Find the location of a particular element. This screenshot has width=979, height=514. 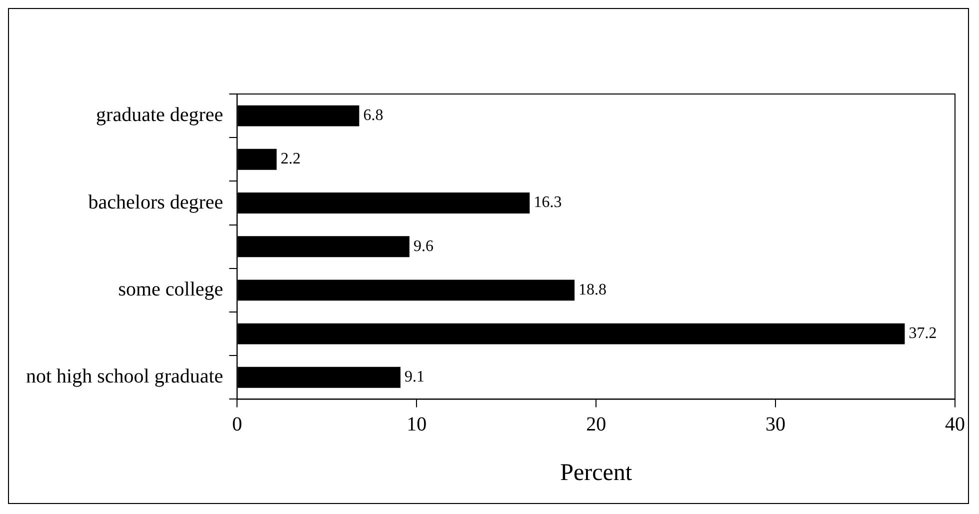

y-tick-label: not high school graduate is located at coordinates (125, 377).